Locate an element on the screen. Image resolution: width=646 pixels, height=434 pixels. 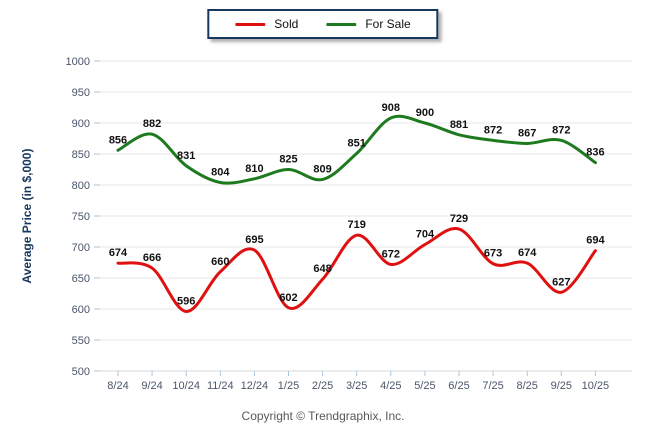
sold-data-label: 648 is located at coordinates (322, 269).